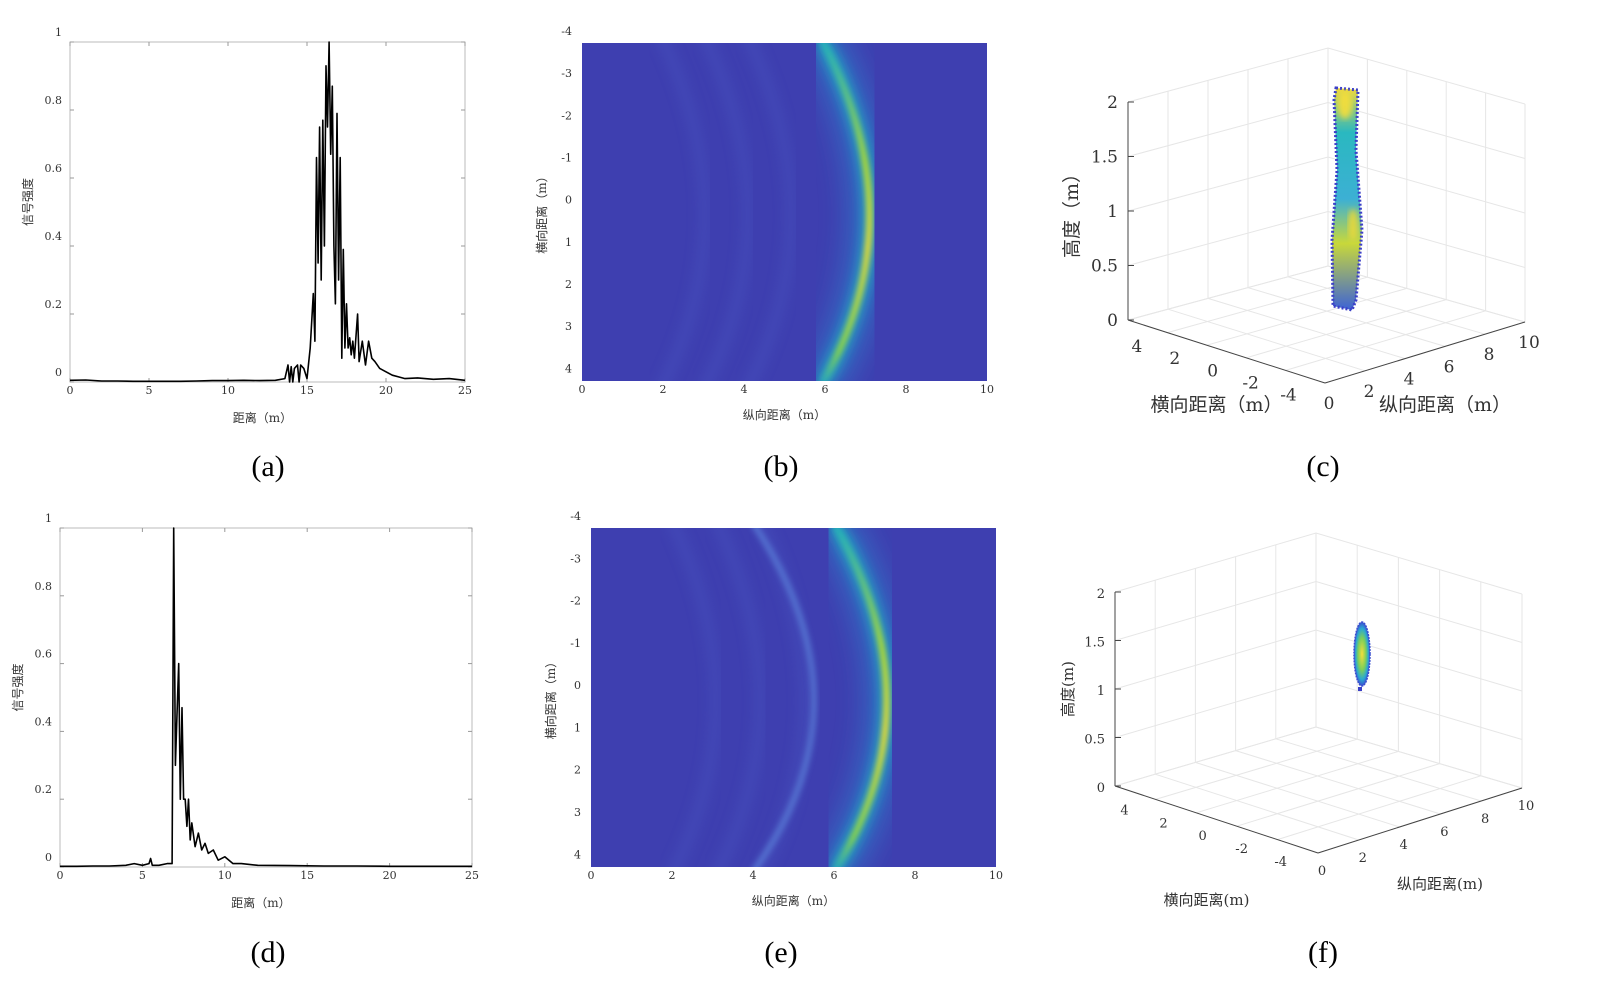 This screenshot has width=1600, height=998. What do you see at coordinates (1353, 225) in the screenshot?
I see `point-cloud-hotspot` at bounding box center [1353, 225].